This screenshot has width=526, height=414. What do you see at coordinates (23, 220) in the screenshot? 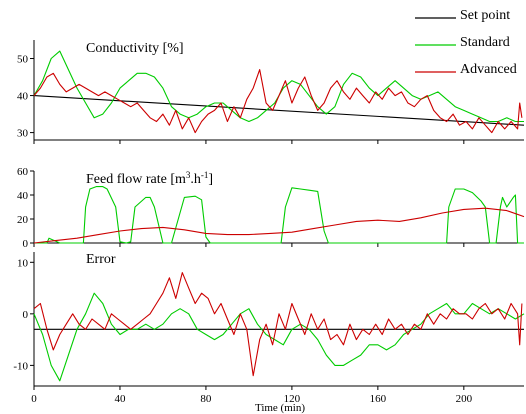
I see `y-tick-label-feed-flow-rate: 20` at bounding box center [23, 220].